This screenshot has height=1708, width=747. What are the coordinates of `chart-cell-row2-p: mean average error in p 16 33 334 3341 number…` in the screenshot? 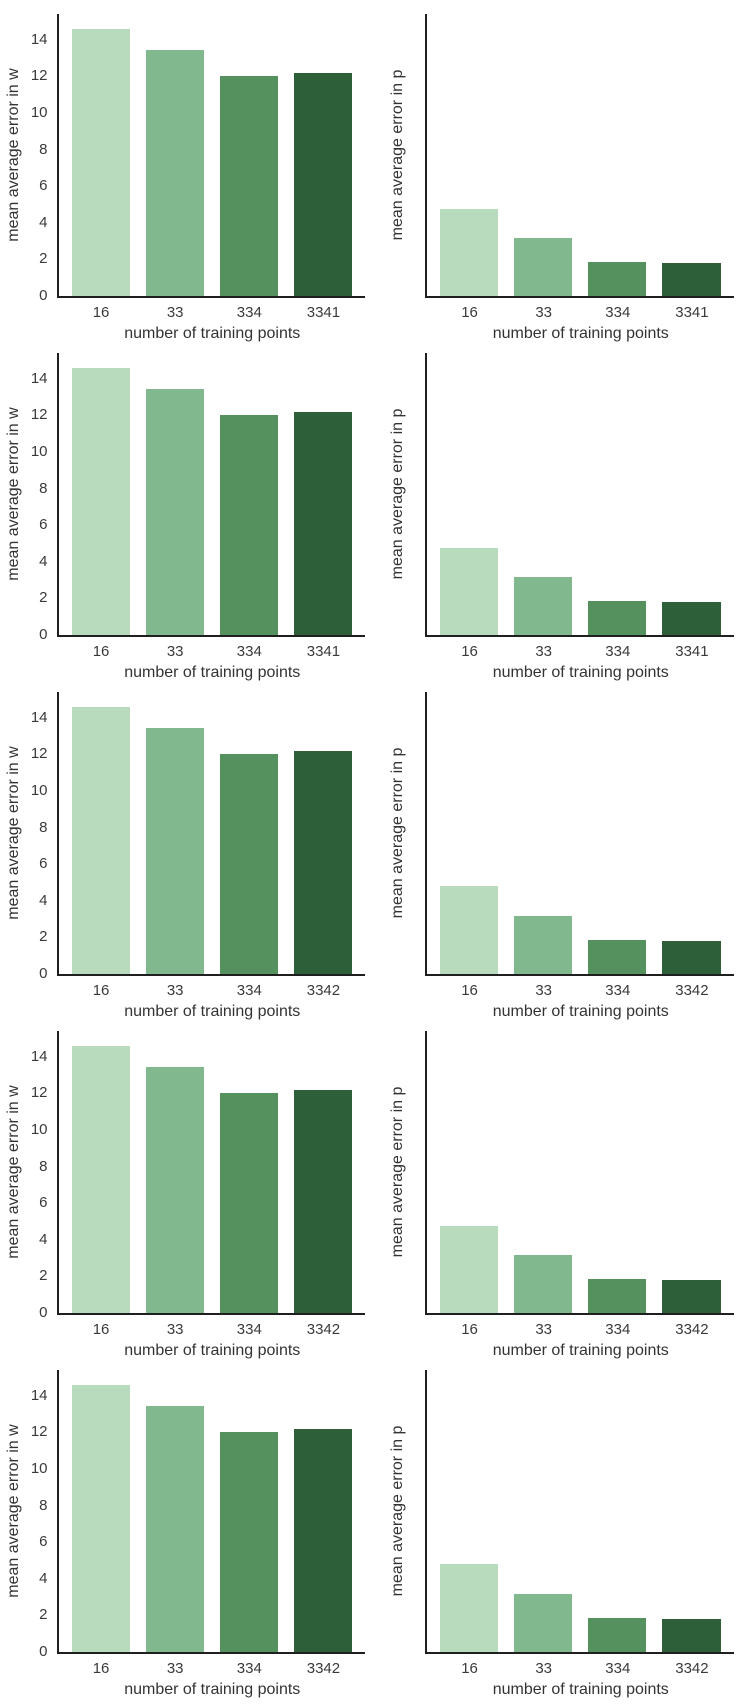 It's located at (559, 510).